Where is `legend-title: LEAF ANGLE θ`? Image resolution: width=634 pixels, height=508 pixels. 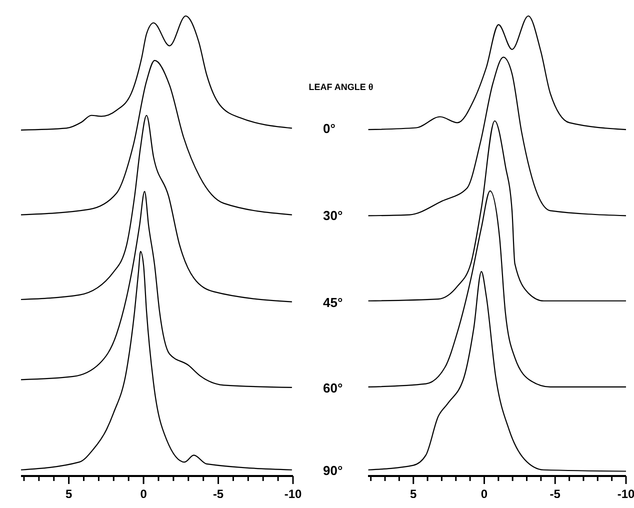
legend-title: LEAF ANGLE θ is located at coordinates (341, 87).